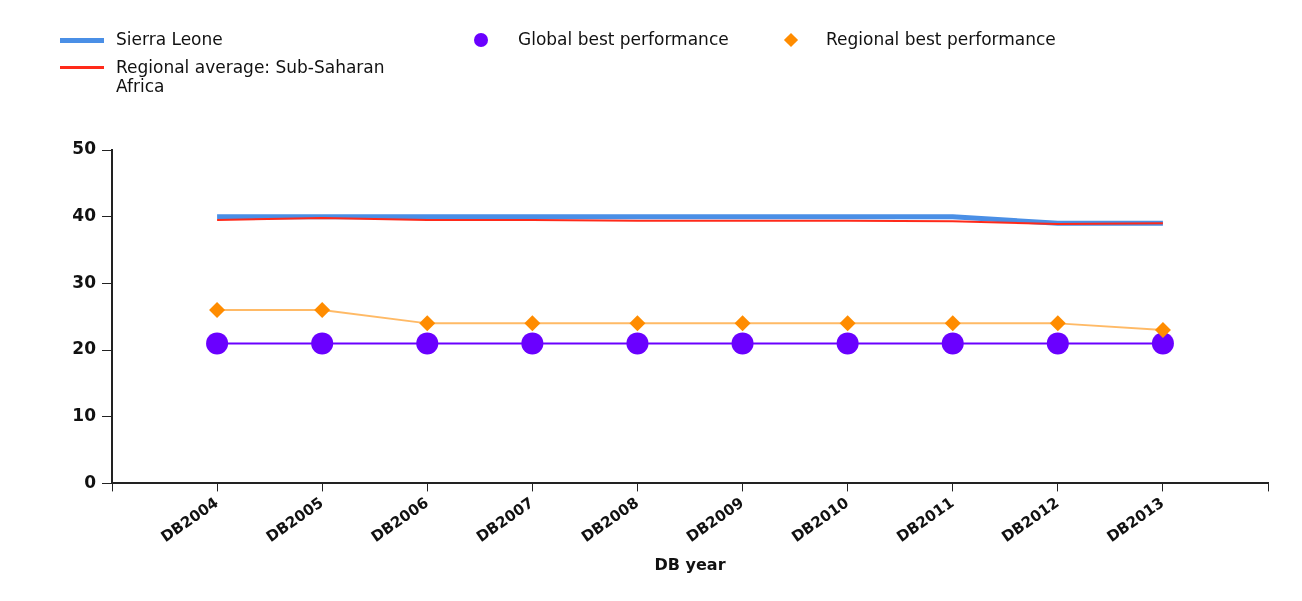  I want to click on y-tick-label: 50, so click(84, 148).